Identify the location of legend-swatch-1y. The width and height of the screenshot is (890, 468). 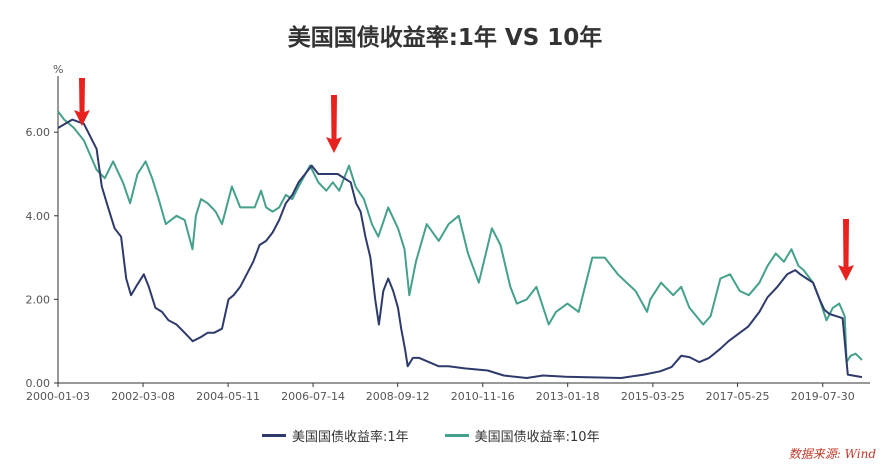
(274, 435).